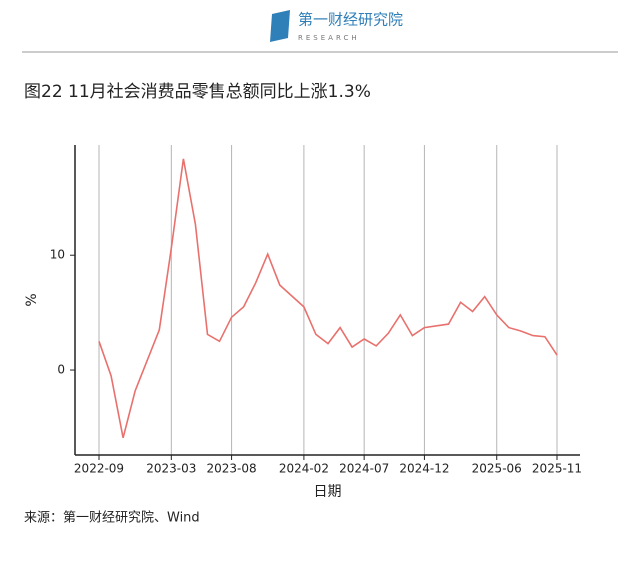  Describe the element at coordinates (232, 469) in the screenshot. I see `x-tick-label: 2023-08` at that location.